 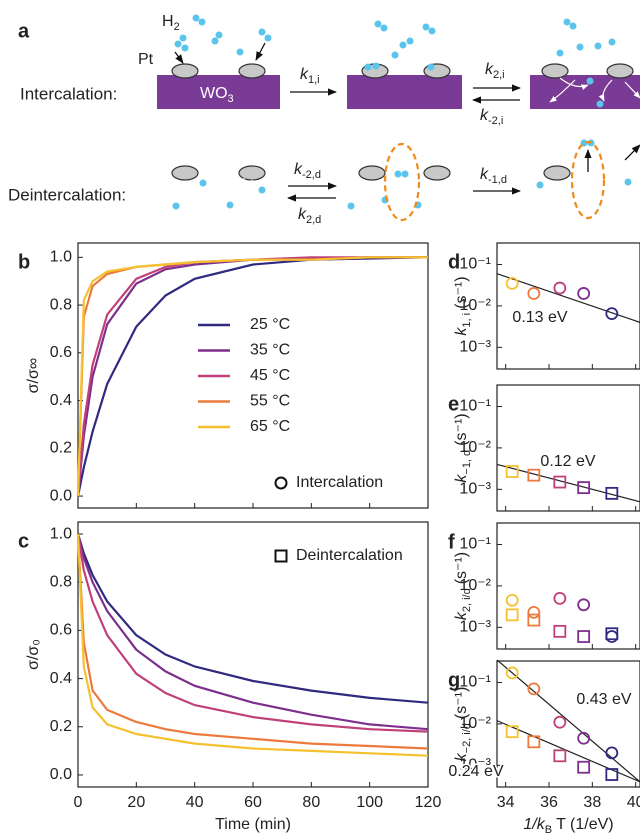 I want to click on rate-label: k-1,d, so click(x=493, y=176).